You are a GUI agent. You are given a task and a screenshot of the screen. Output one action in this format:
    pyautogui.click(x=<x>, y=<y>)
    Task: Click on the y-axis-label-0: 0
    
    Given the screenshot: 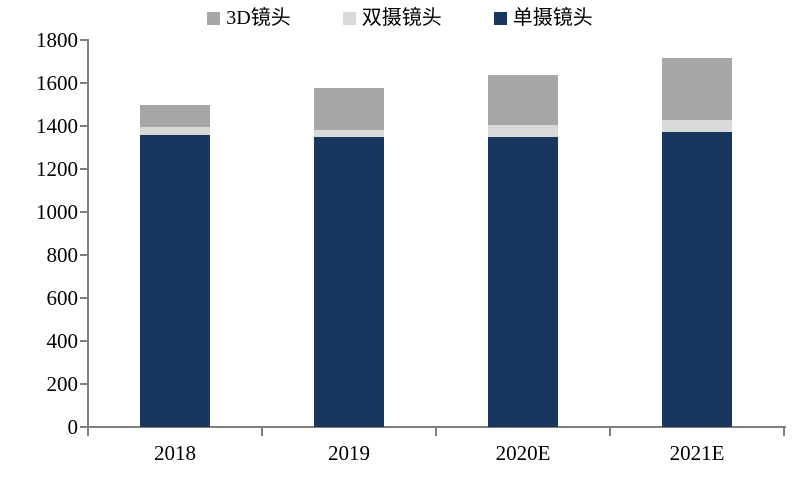 What is the action you would take?
    pyautogui.click(x=73, y=427)
    